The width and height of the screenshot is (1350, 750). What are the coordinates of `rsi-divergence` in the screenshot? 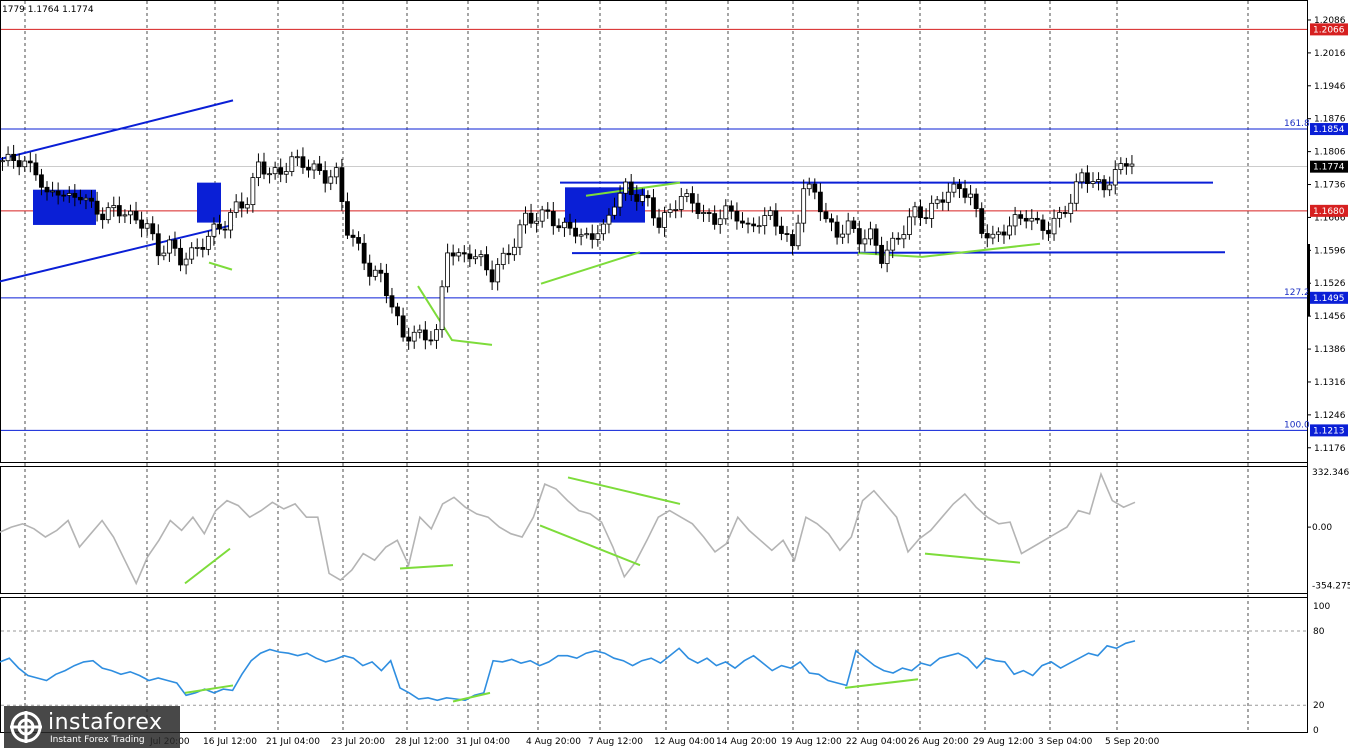 It's located at (471, 697).